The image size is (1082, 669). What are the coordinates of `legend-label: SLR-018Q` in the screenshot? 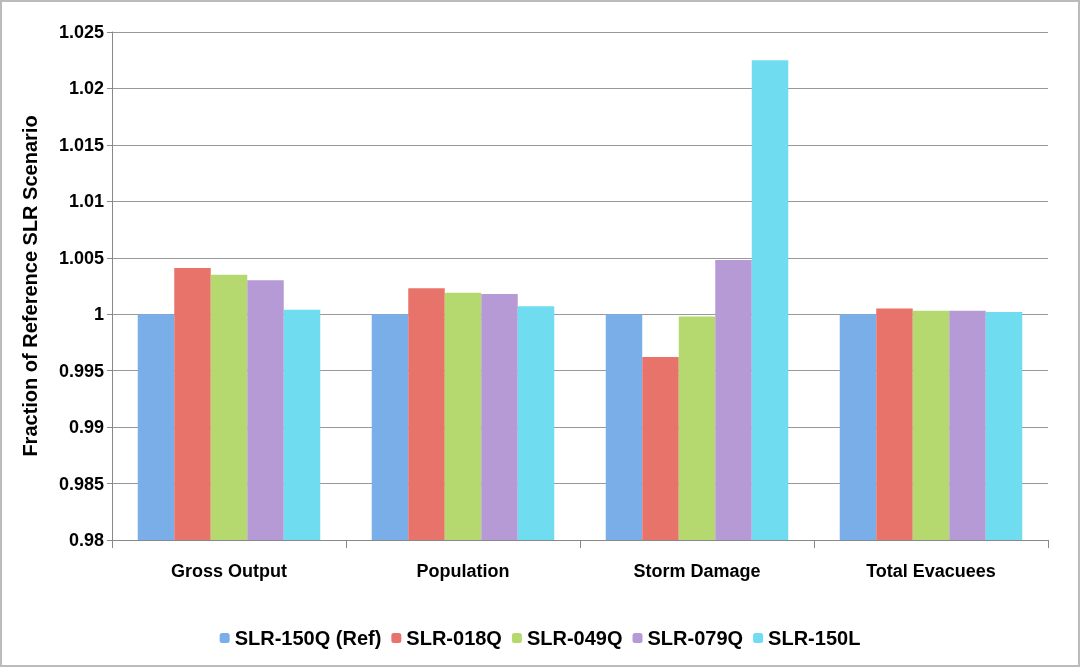 It's located at (454, 638).